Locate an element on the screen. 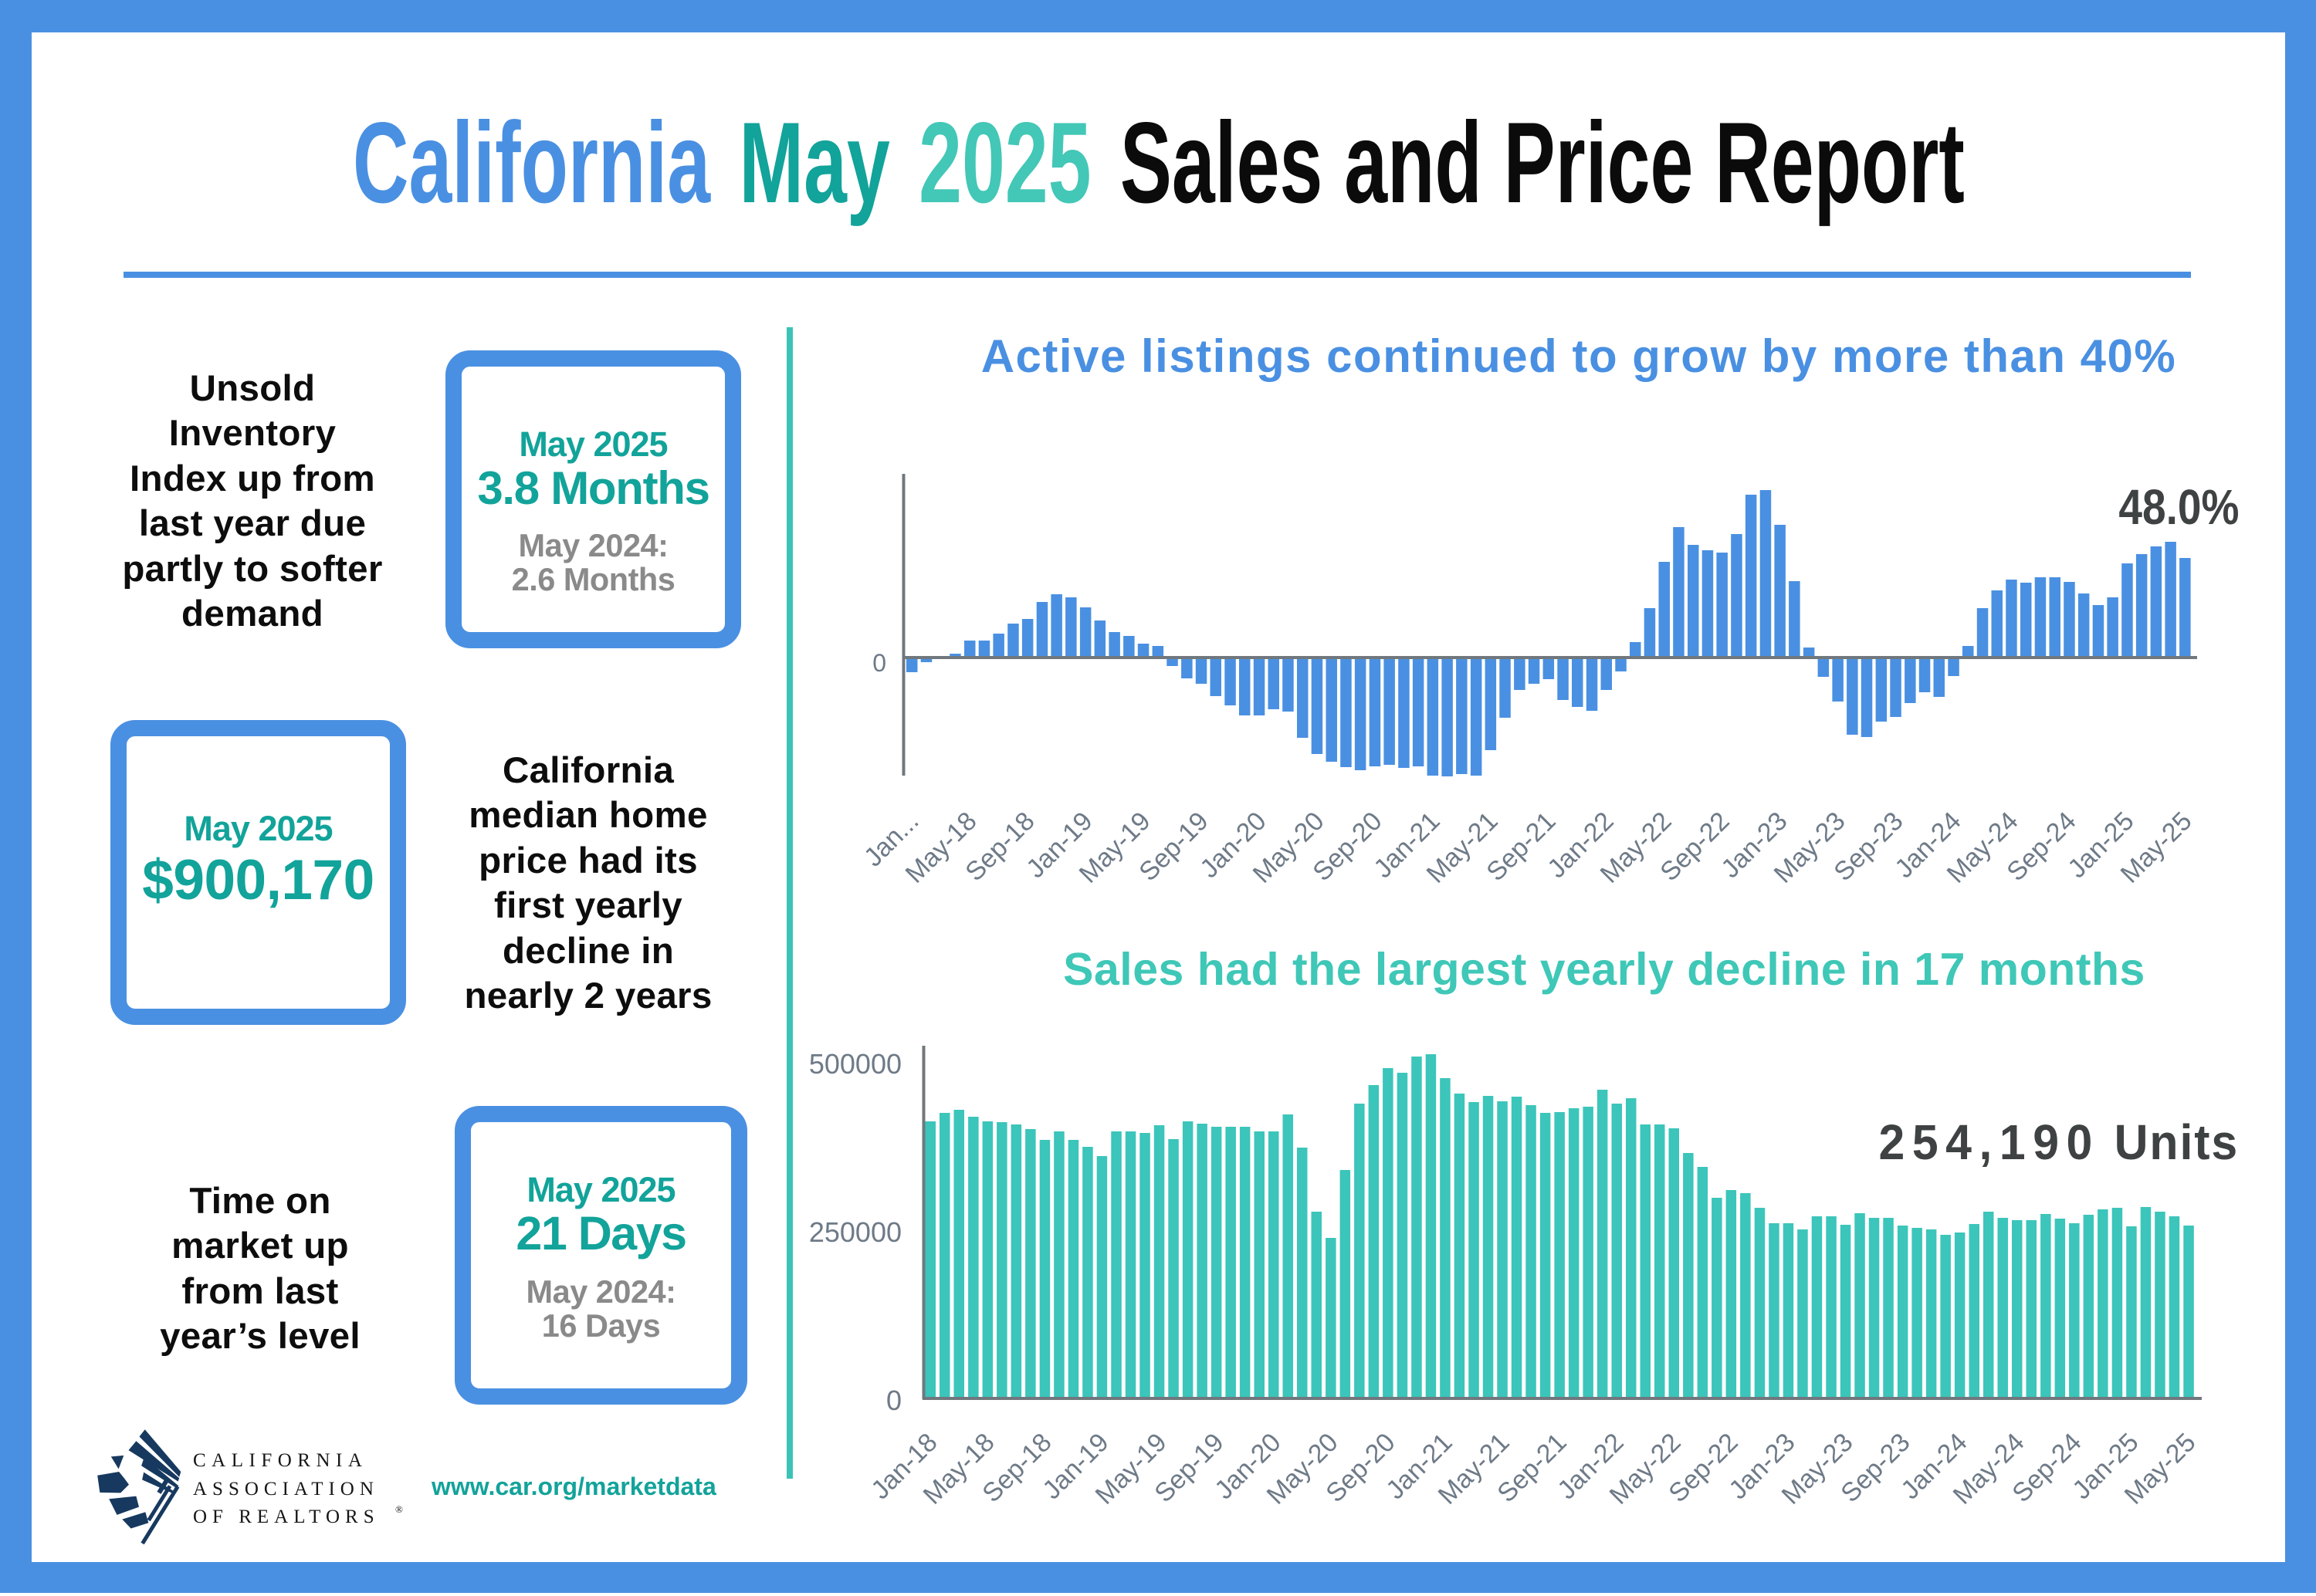 This screenshot has height=1596, width=2316. svg-text: 250000 is located at coordinates (855, 1232).